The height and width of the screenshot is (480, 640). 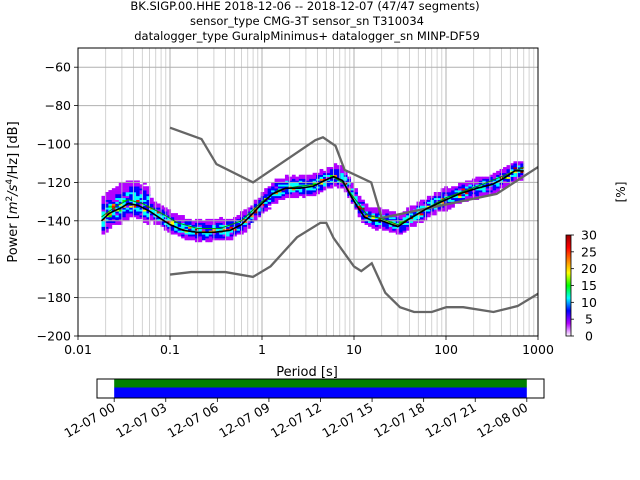 I want to click on colorbar-tick-label: 5, so click(x=589, y=319).